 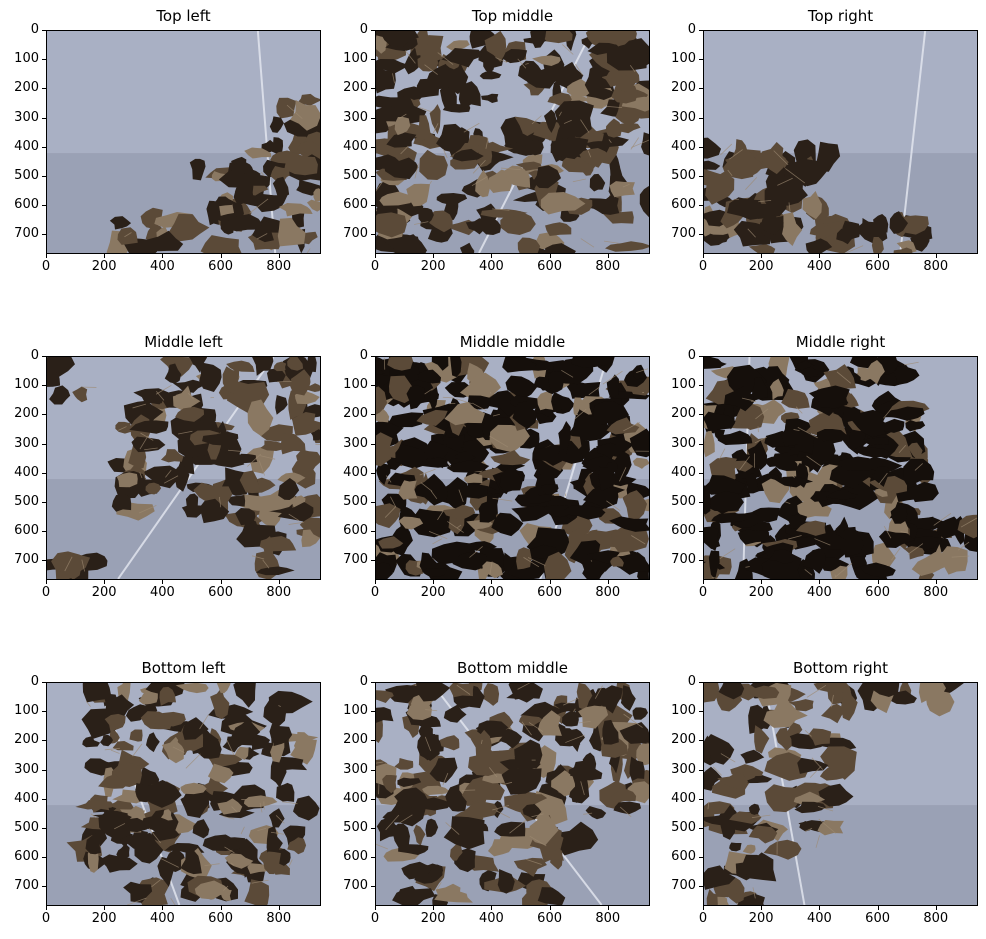 What do you see at coordinates (26, 88) in the screenshot?
I see `y-tick-label: 200` at bounding box center [26, 88].